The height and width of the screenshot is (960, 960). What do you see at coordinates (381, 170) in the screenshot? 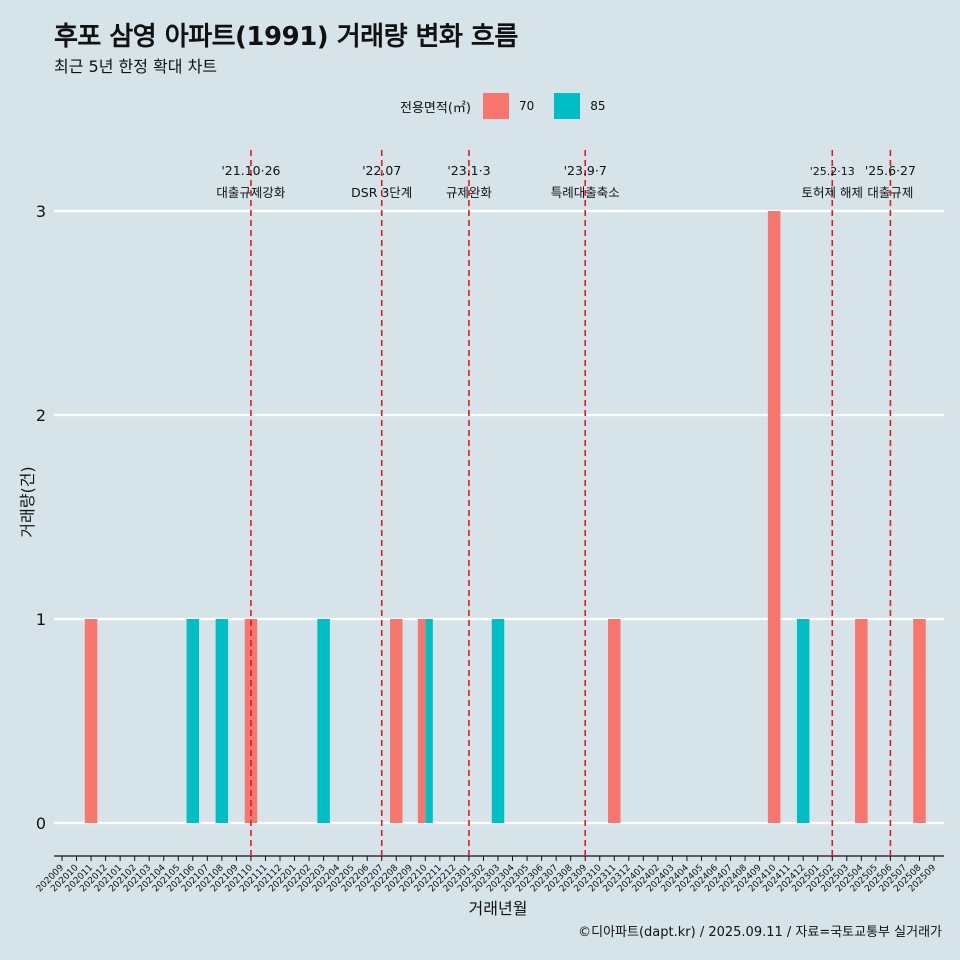
I see `event-date-label: '22.07` at bounding box center [381, 170].